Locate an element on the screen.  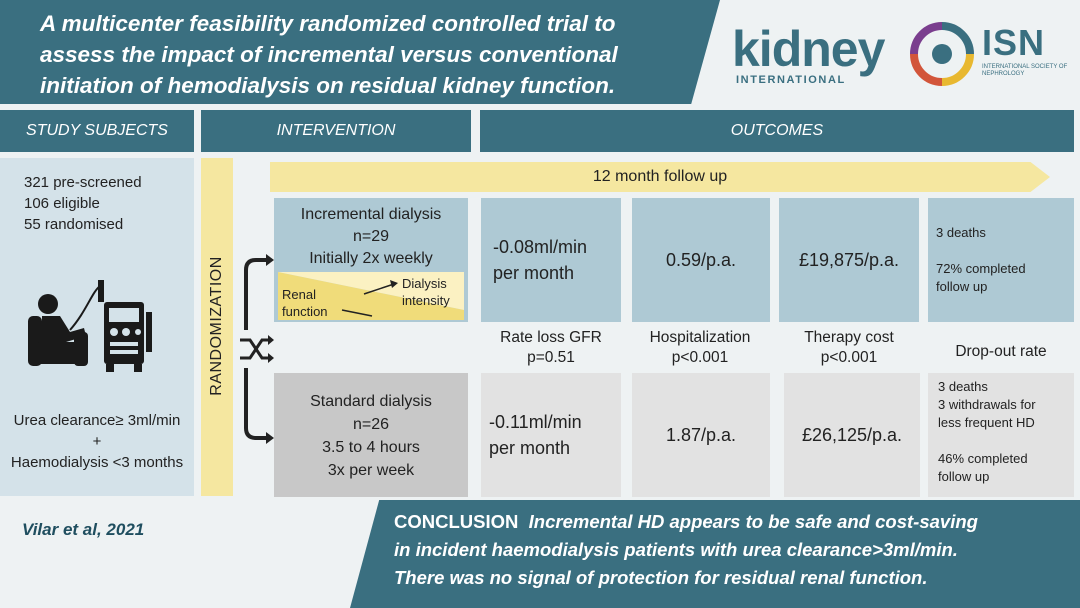
criteria-plus: + is located at coordinates (97, 441).